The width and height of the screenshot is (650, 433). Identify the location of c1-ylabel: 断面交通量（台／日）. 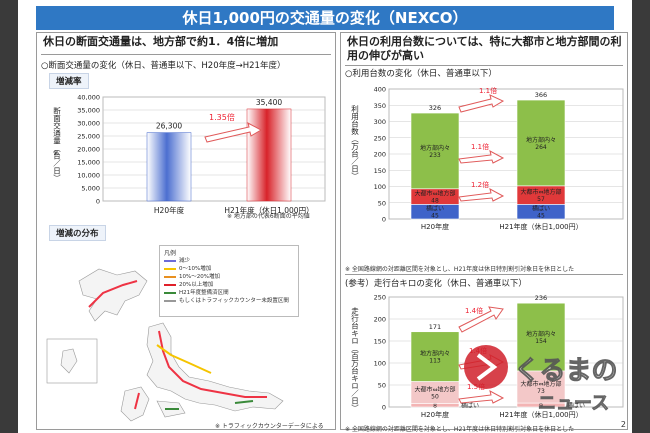
(56, 144).